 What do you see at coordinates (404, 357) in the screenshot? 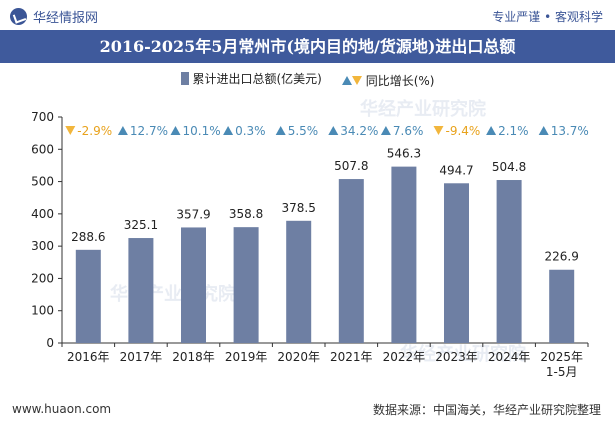
I see `x-tick-label: 2022年` at bounding box center [404, 357].